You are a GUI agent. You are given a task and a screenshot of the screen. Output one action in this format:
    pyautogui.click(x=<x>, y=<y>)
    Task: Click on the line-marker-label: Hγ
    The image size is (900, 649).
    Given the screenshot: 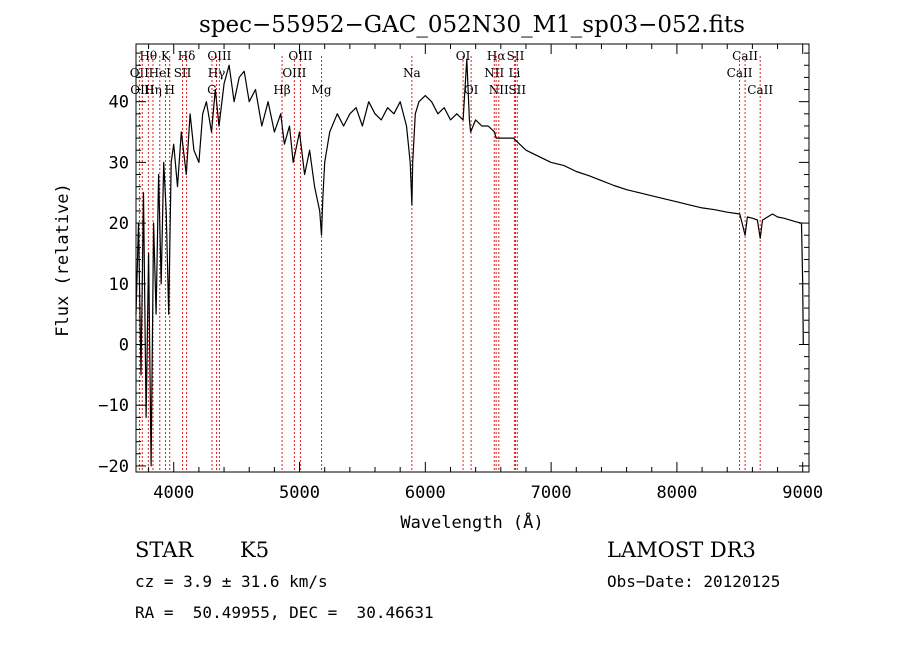 What is the action you would take?
    pyautogui.click(x=217, y=73)
    